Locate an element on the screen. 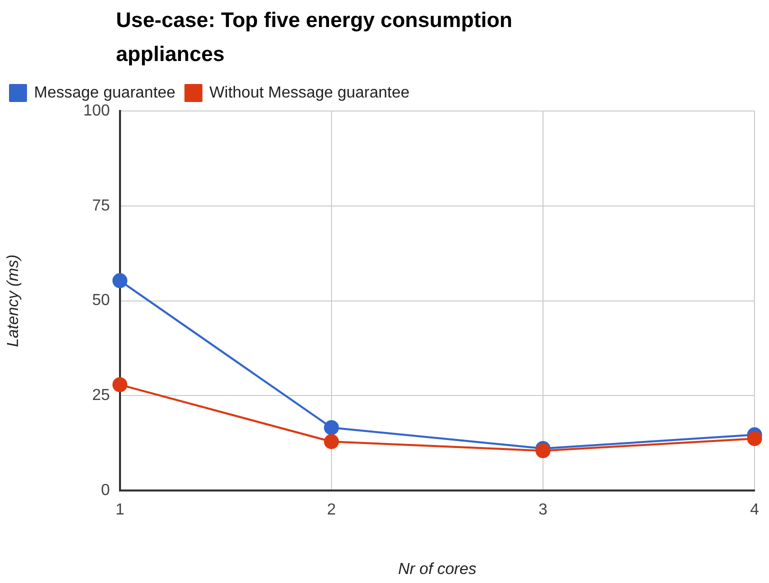 The image size is (769, 583). y-tick-label: 100 is located at coordinates (96, 111).